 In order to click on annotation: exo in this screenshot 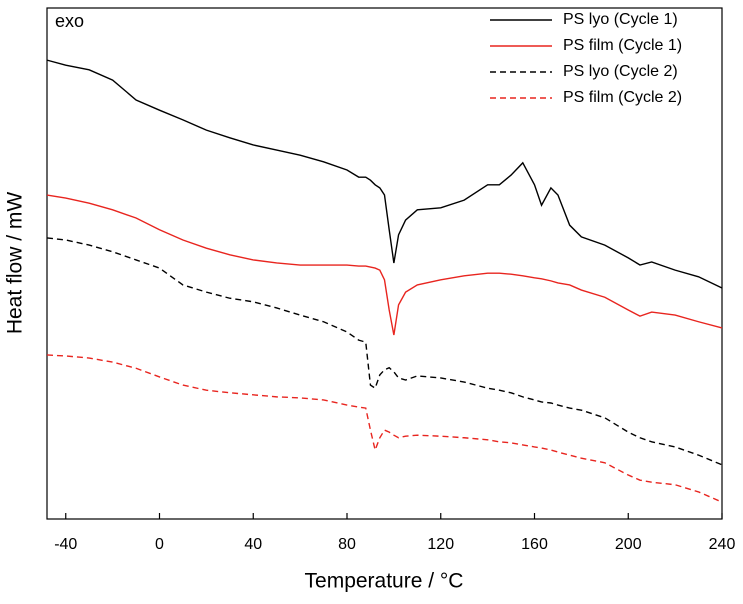, I will do `click(69, 21)`.